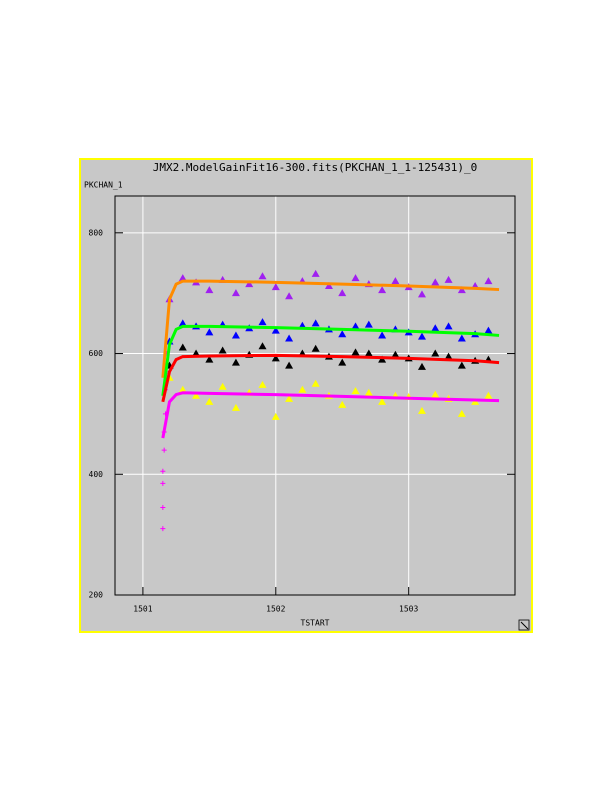  Describe the element at coordinates (96, 232) in the screenshot. I see `y-tick-label: 800` at that location.